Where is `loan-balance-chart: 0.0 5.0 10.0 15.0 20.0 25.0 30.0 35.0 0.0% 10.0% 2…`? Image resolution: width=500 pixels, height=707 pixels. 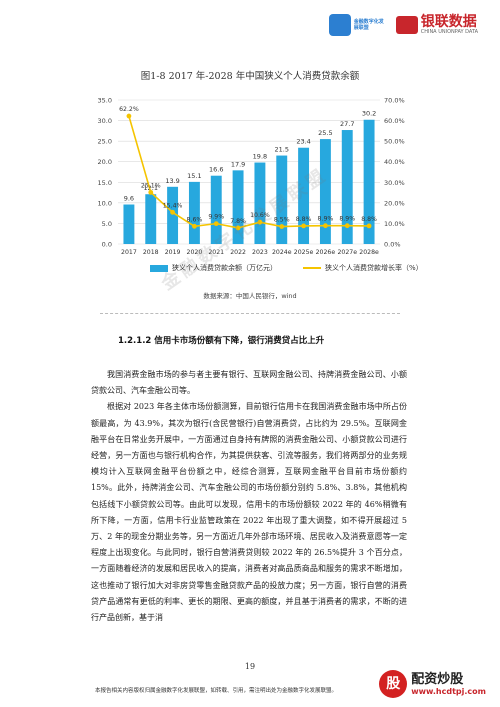
loan-balance-chart: 0.0 5.0 10.0 15.0 20.0 25.0 30.0 35.0 0.0% 10.0% 2… is located at coordinates (251, 177).